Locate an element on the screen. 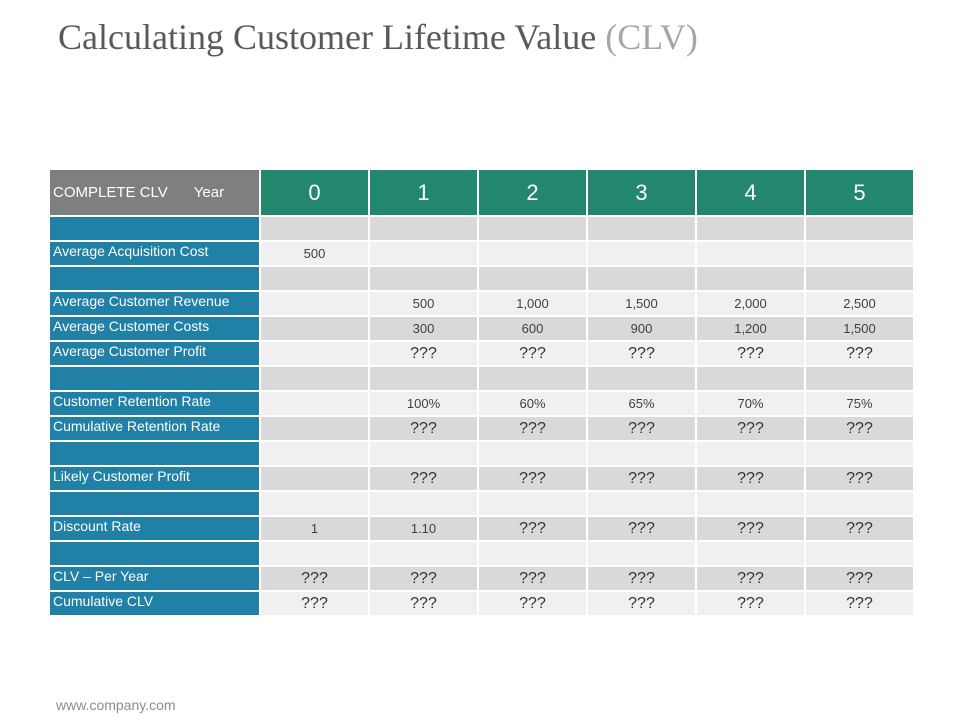 The image size is (960, 720). table-row: CLV – Per Year?????????????????? is located at coordinates (481, 578).